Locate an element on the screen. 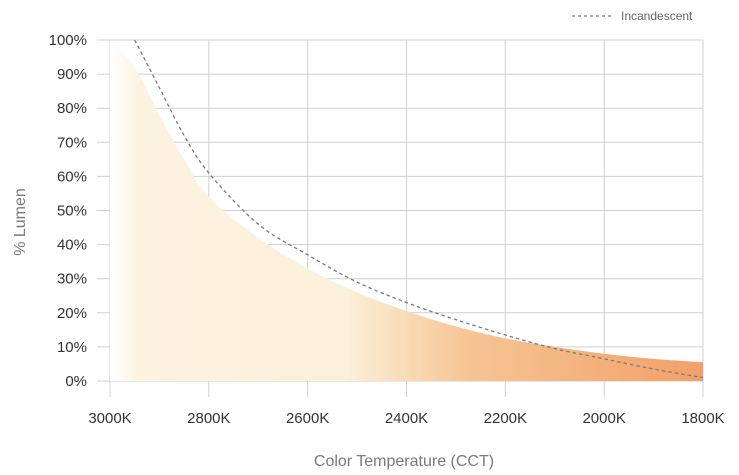 This screenshot has height=475, width=739. legend: Incandescent is located at coordinates (632, 16).